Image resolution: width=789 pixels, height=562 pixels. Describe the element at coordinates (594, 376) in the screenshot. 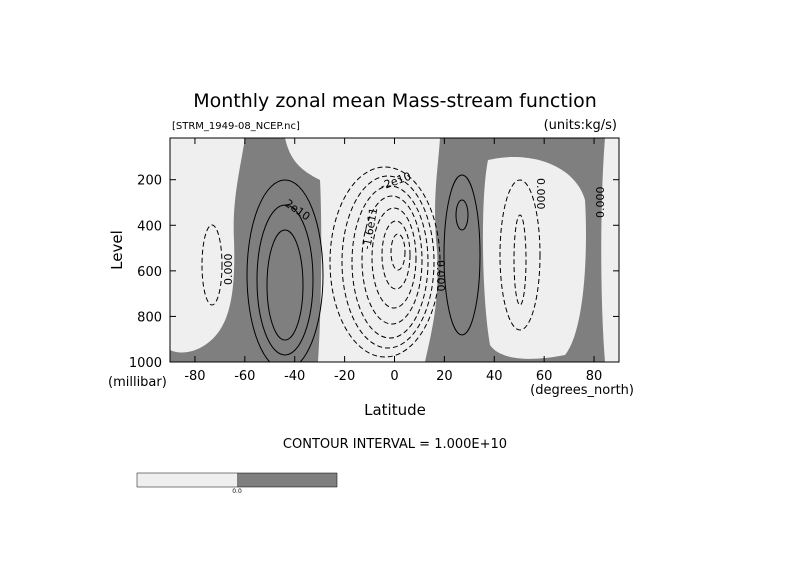

I see `x-tick-label: 80` at that location.